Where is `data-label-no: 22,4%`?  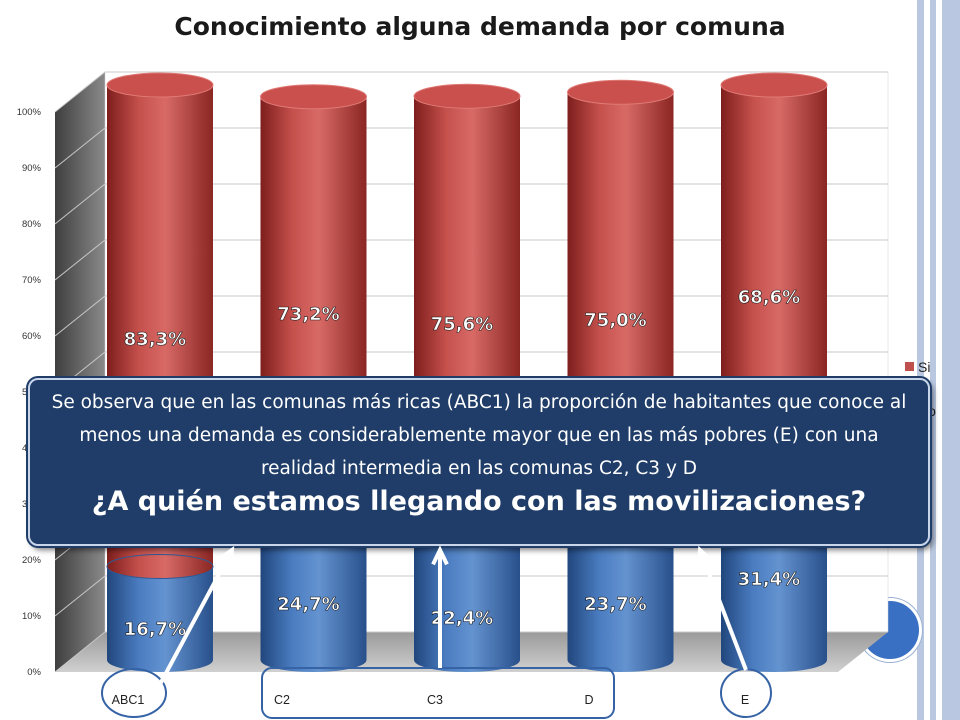 data-label-no: 22,4% is located at coordinates (462, 618).